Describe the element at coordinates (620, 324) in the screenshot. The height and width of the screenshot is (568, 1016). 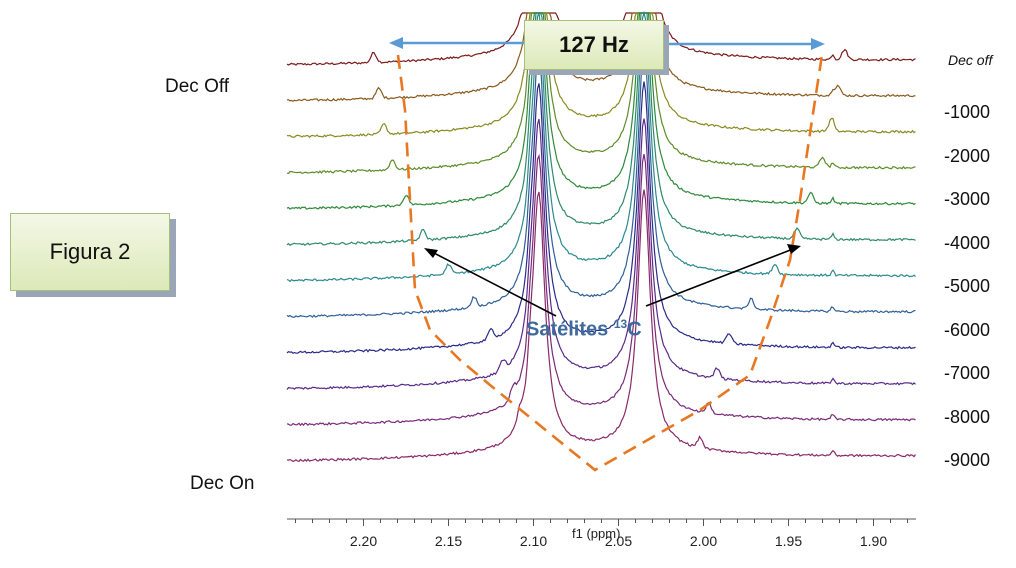
I see `satellites-isotope: 13` at that location.